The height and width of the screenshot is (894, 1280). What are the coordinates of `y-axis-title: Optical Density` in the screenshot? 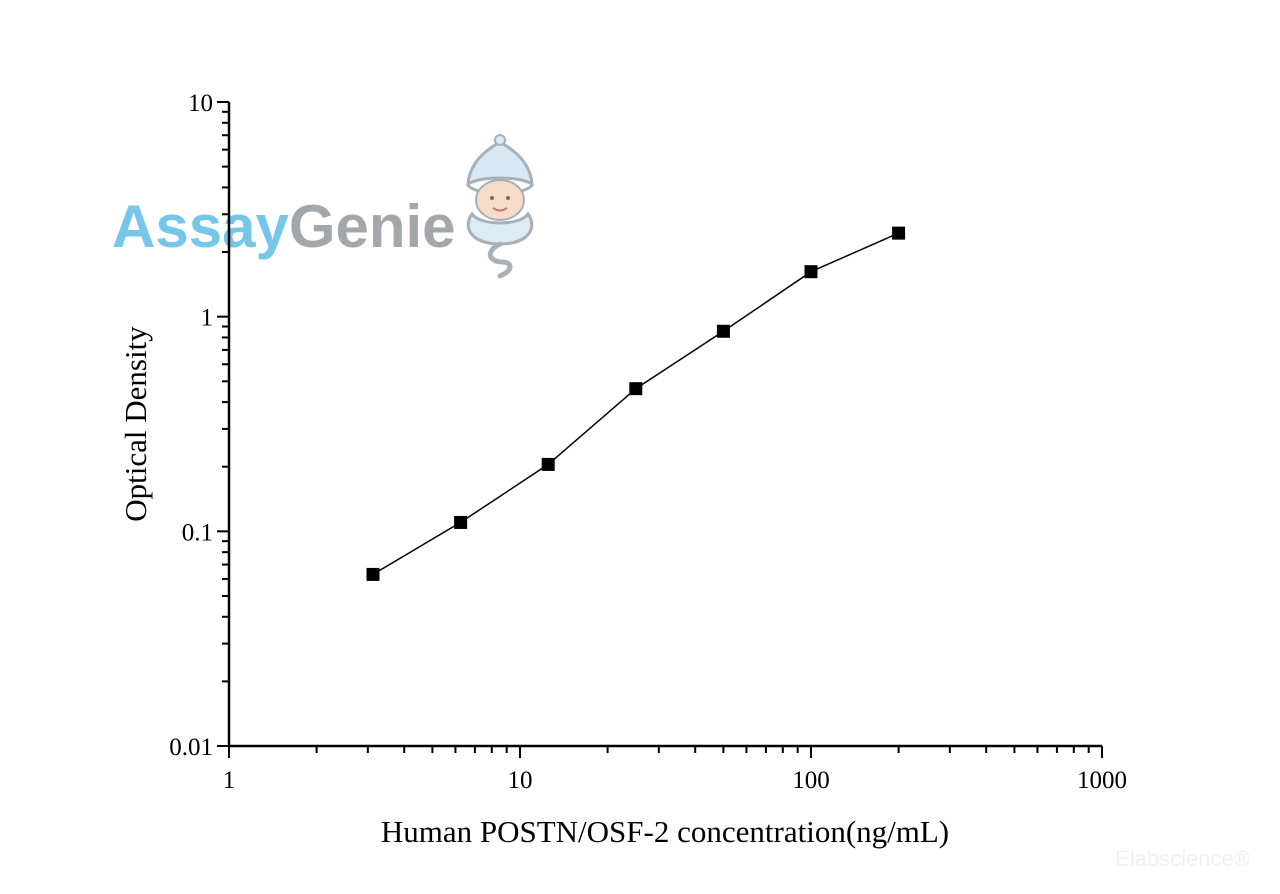 It's located at (135, 424).